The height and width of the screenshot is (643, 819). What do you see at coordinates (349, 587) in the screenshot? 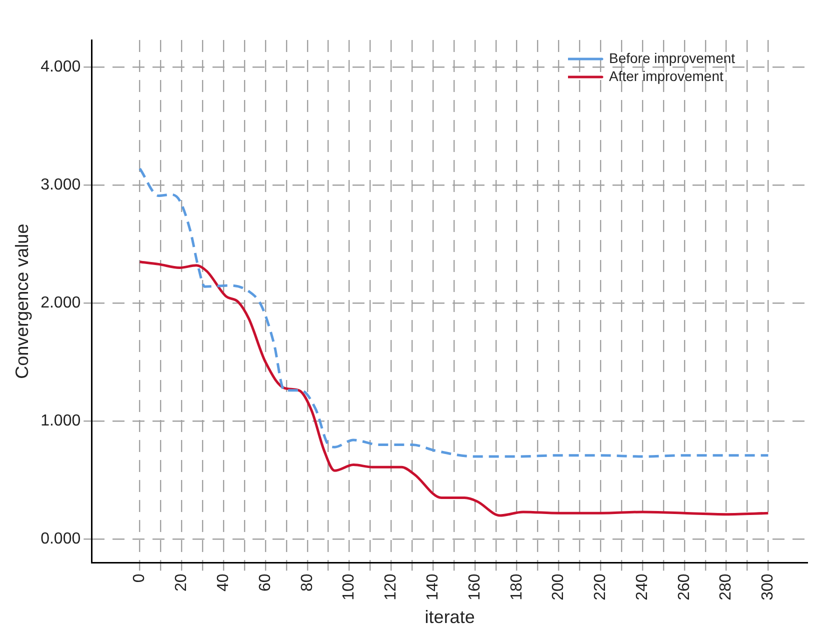
I see `x-tick-label: 100` at bounding box center [349, 587].